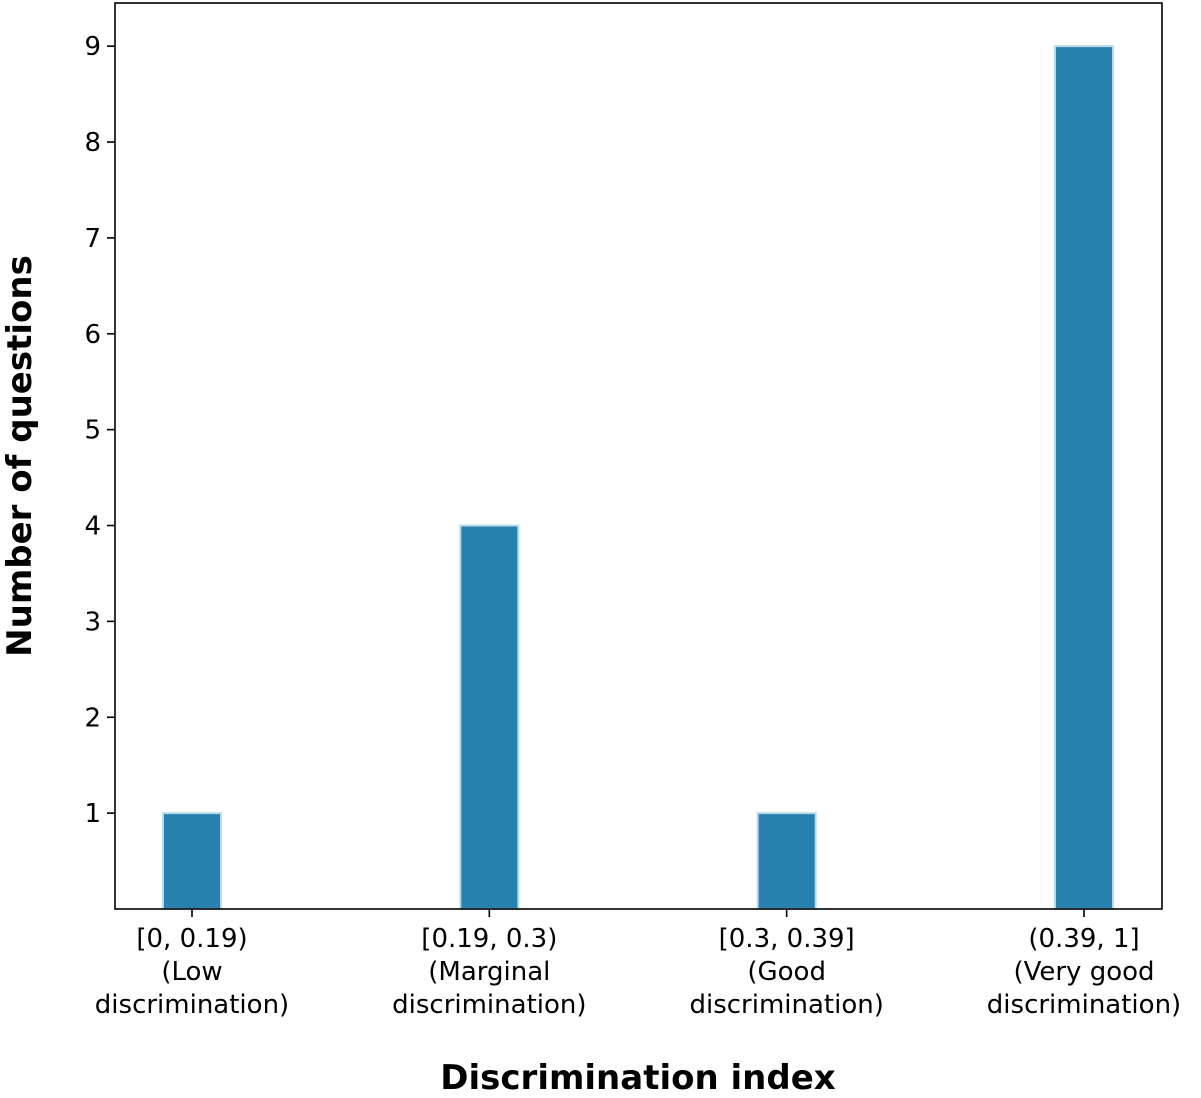 This screenshot has width=1201, height=1098. What do you see at coordinates (20, 456) in the screenshot?
I see `y-axis-title: Number of questions` at bounding box center [20, 456].